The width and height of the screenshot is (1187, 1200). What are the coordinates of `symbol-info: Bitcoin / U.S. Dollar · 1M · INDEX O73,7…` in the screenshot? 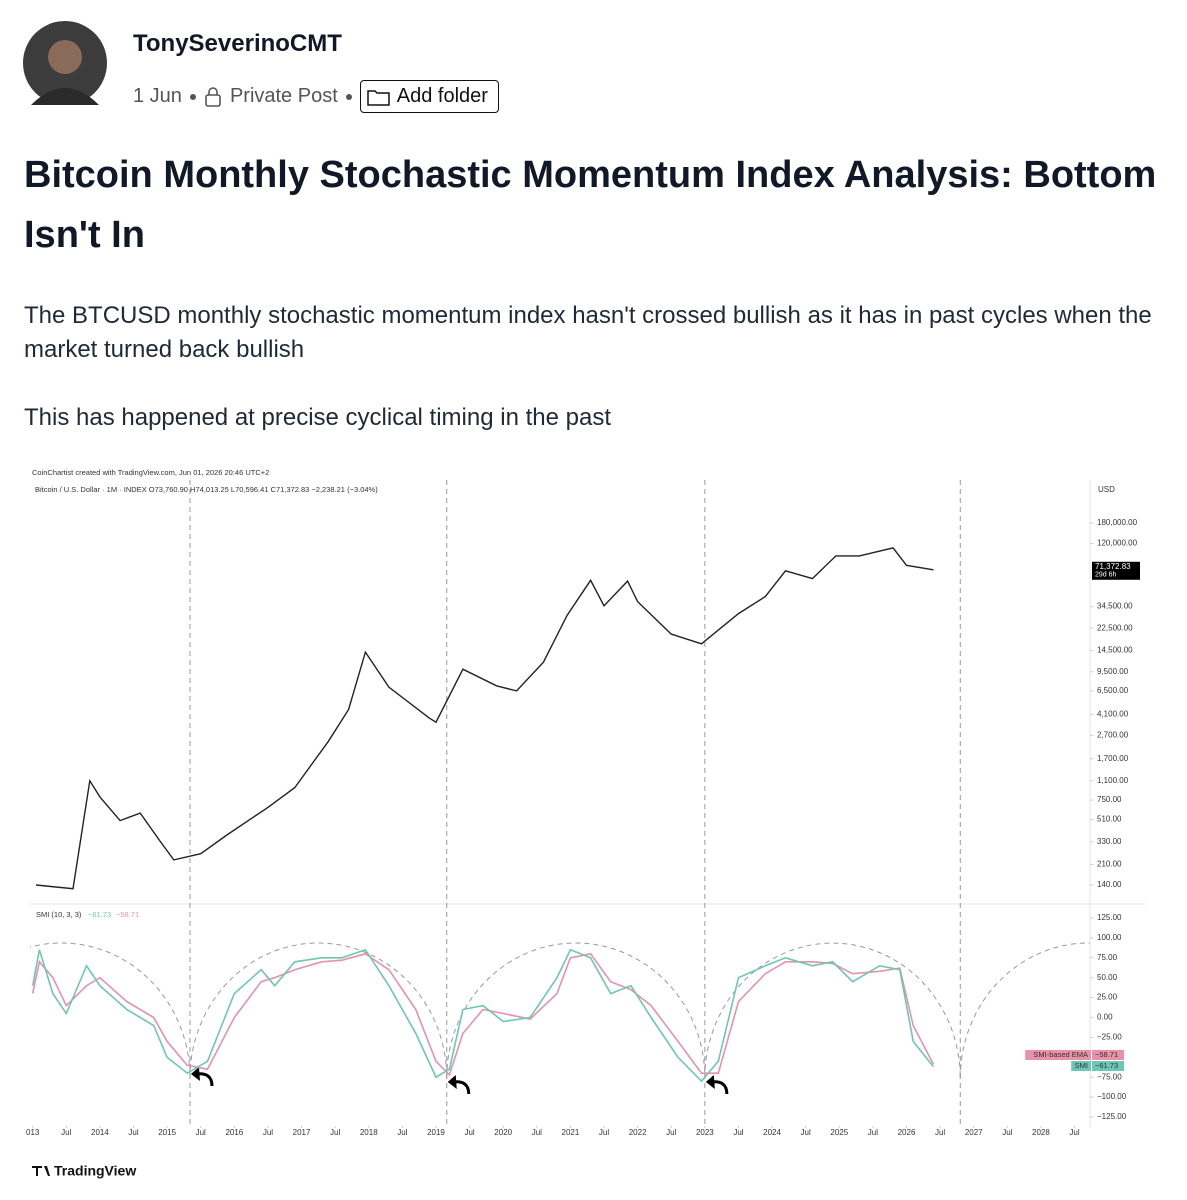 It's located at (206, 489).